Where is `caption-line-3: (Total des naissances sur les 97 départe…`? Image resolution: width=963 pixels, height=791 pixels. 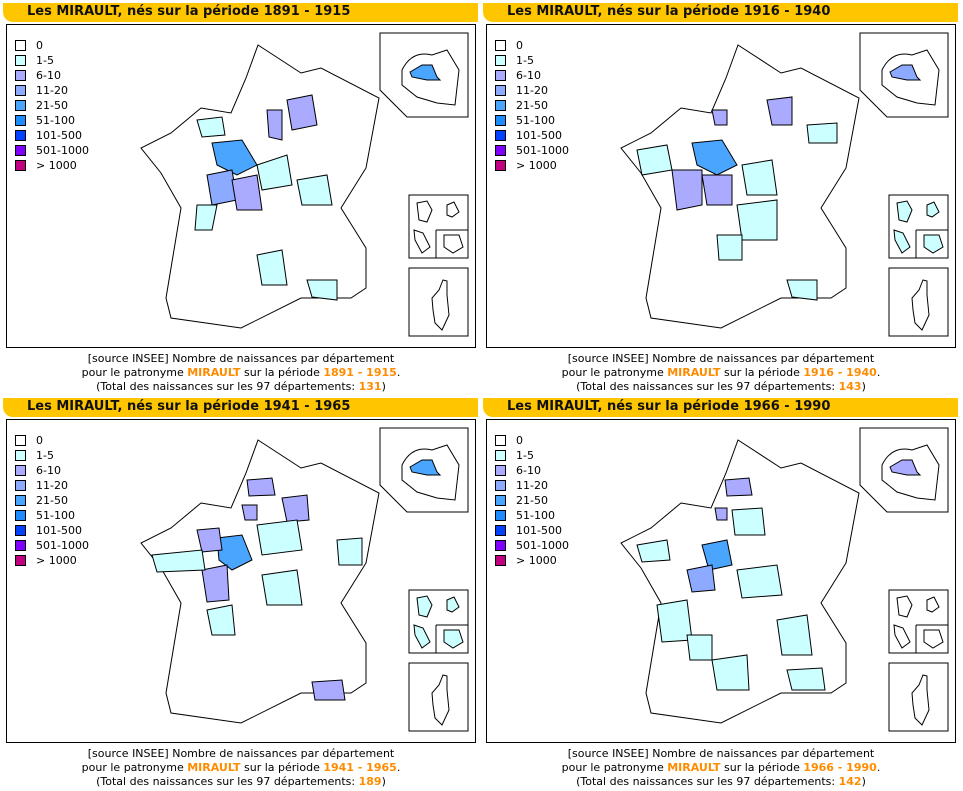
caption-line-3: (Total des naissances sur les 97 départe… is located at coordinates (721, 386).